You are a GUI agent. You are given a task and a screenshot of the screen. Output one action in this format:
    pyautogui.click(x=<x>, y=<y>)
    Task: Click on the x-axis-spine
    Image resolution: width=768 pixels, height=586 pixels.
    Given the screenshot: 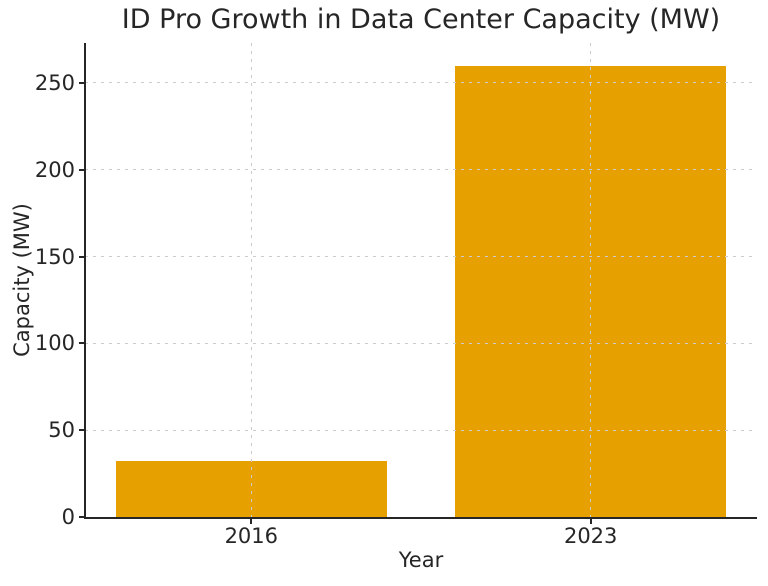 What is the action you would take?
    pyautogui.click(x=420, y=518)
    